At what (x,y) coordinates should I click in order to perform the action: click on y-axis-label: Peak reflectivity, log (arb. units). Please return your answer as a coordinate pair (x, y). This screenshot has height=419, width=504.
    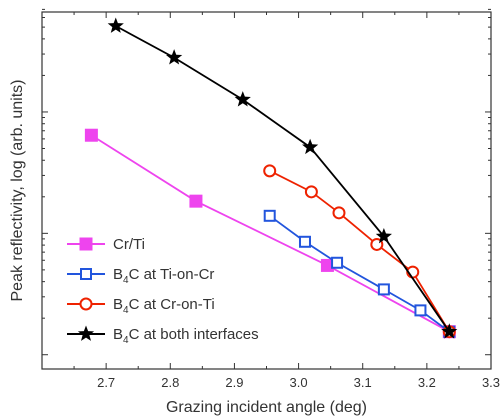
    Looking at the image, I should click on (17, 190).